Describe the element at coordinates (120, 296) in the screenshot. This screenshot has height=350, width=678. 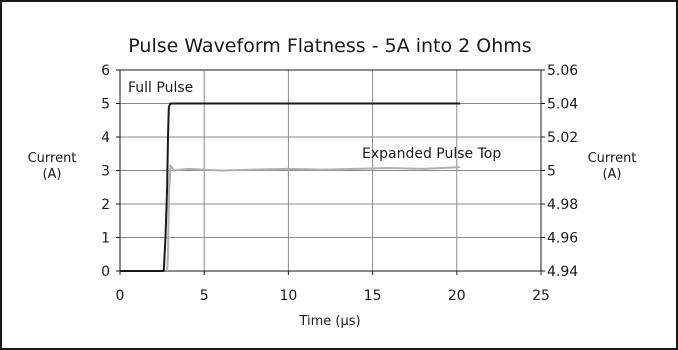
I see `x-tick-label: 0` at that location.